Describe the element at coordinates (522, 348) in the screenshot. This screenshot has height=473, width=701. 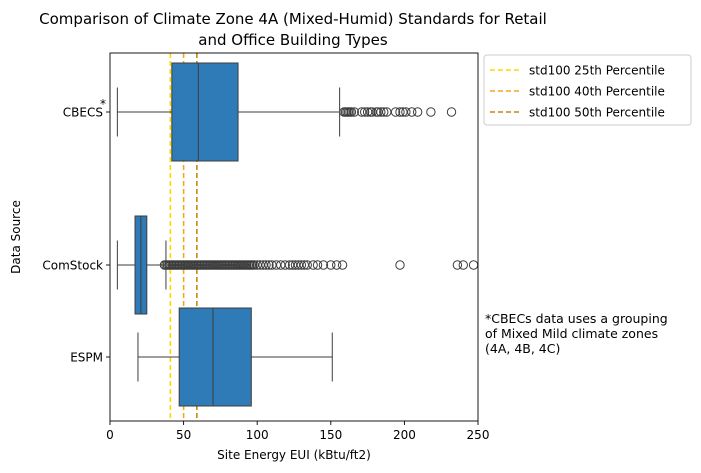
I see `annotation-line: (4A, 4B, 4C)` at that location.